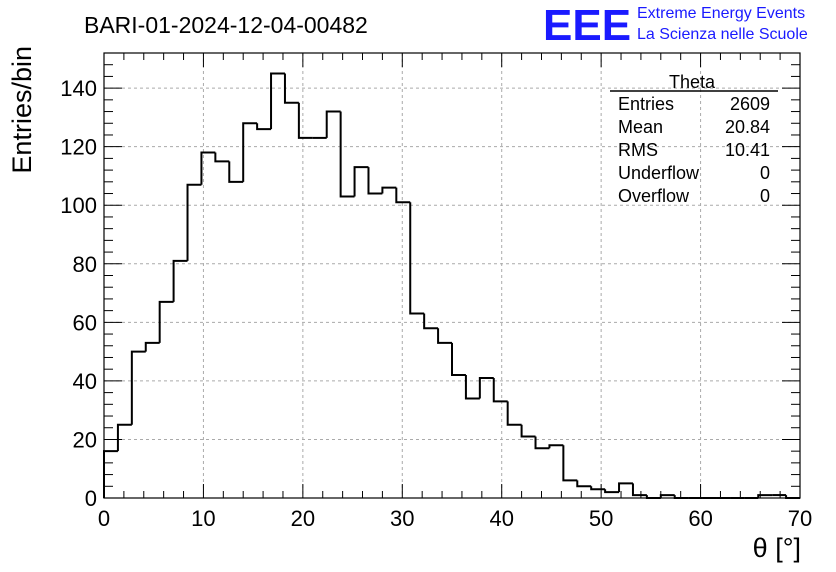 This screenshot has width=836, height=572. I want to click on eee-logo-text: EEE, so click(587, 25).